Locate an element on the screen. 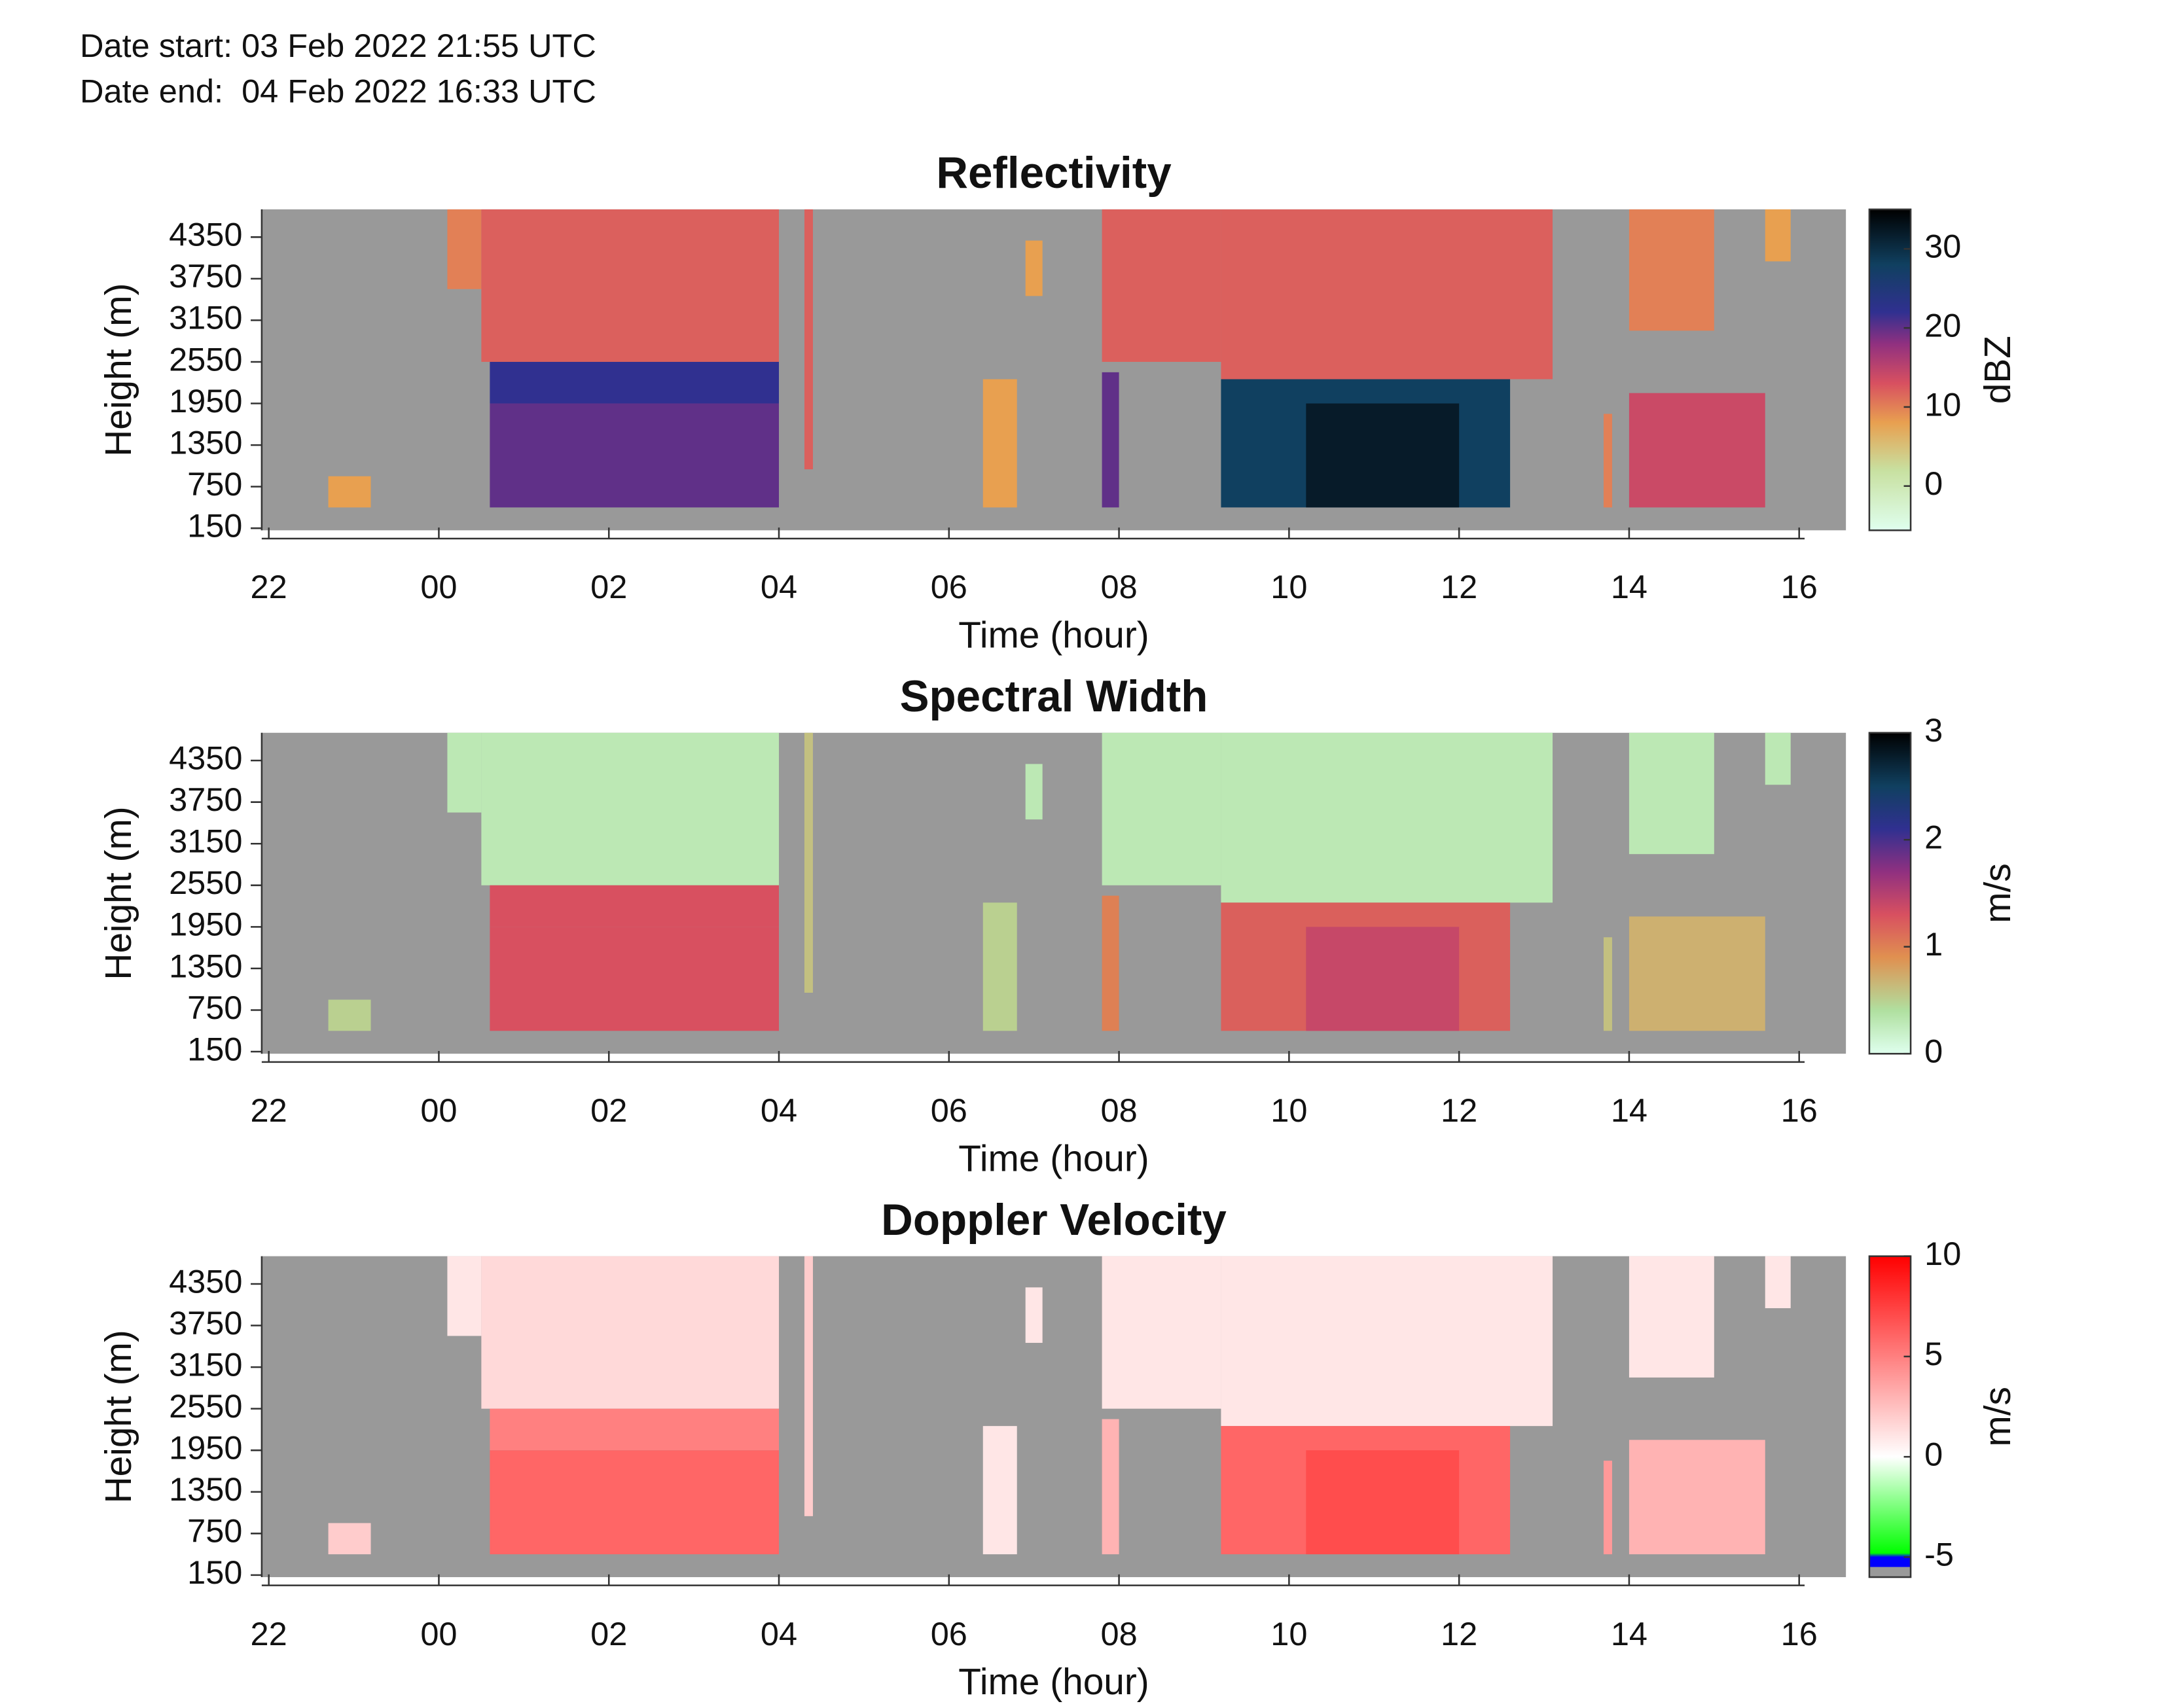 The image size is (2160, 1708). colorbar is located at coordinates (1890, 1416).